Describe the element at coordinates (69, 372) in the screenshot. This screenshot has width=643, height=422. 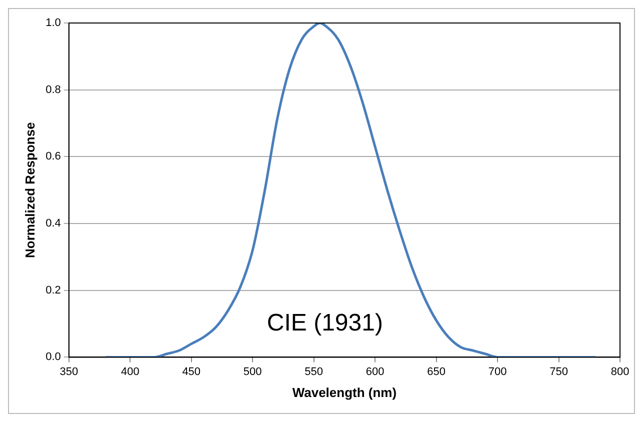
I see `x-tick-label: 350` at that location.